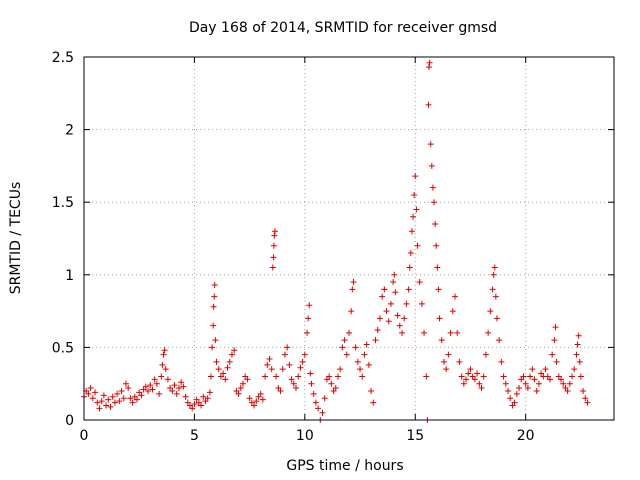 This screenshot has width=640, height=480. I want to click on x-tick-label: 20, so click(526, 436).